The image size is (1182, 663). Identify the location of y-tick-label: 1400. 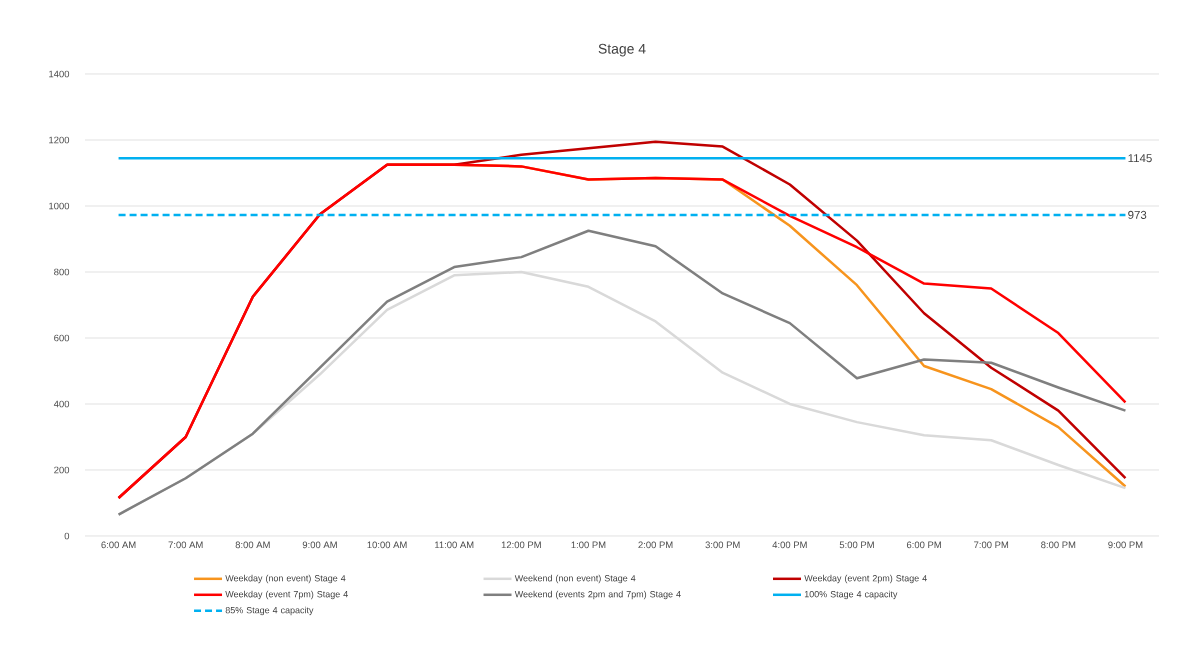
(59, 74).